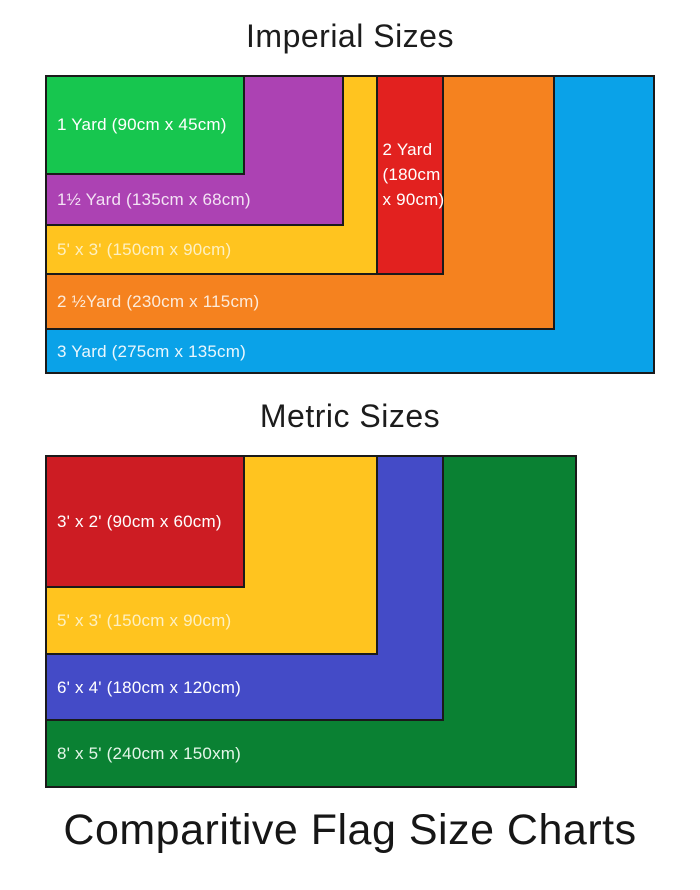 The height and width of the screenshot is (890, 700). What do you see at coordinates (154, 200) in the screenshot?
I see `imperial-flag-label-1h-yard: 1½ Yard (135cm x 68cm)` at bounding box center [154, 200].